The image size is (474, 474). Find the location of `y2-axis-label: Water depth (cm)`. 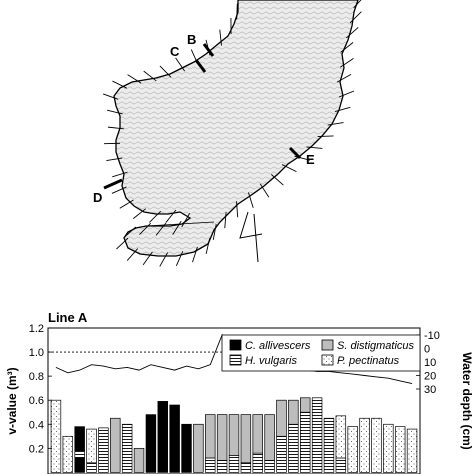

y2-axis-label: Water depth (cm) is located at coordinates (467, 401).